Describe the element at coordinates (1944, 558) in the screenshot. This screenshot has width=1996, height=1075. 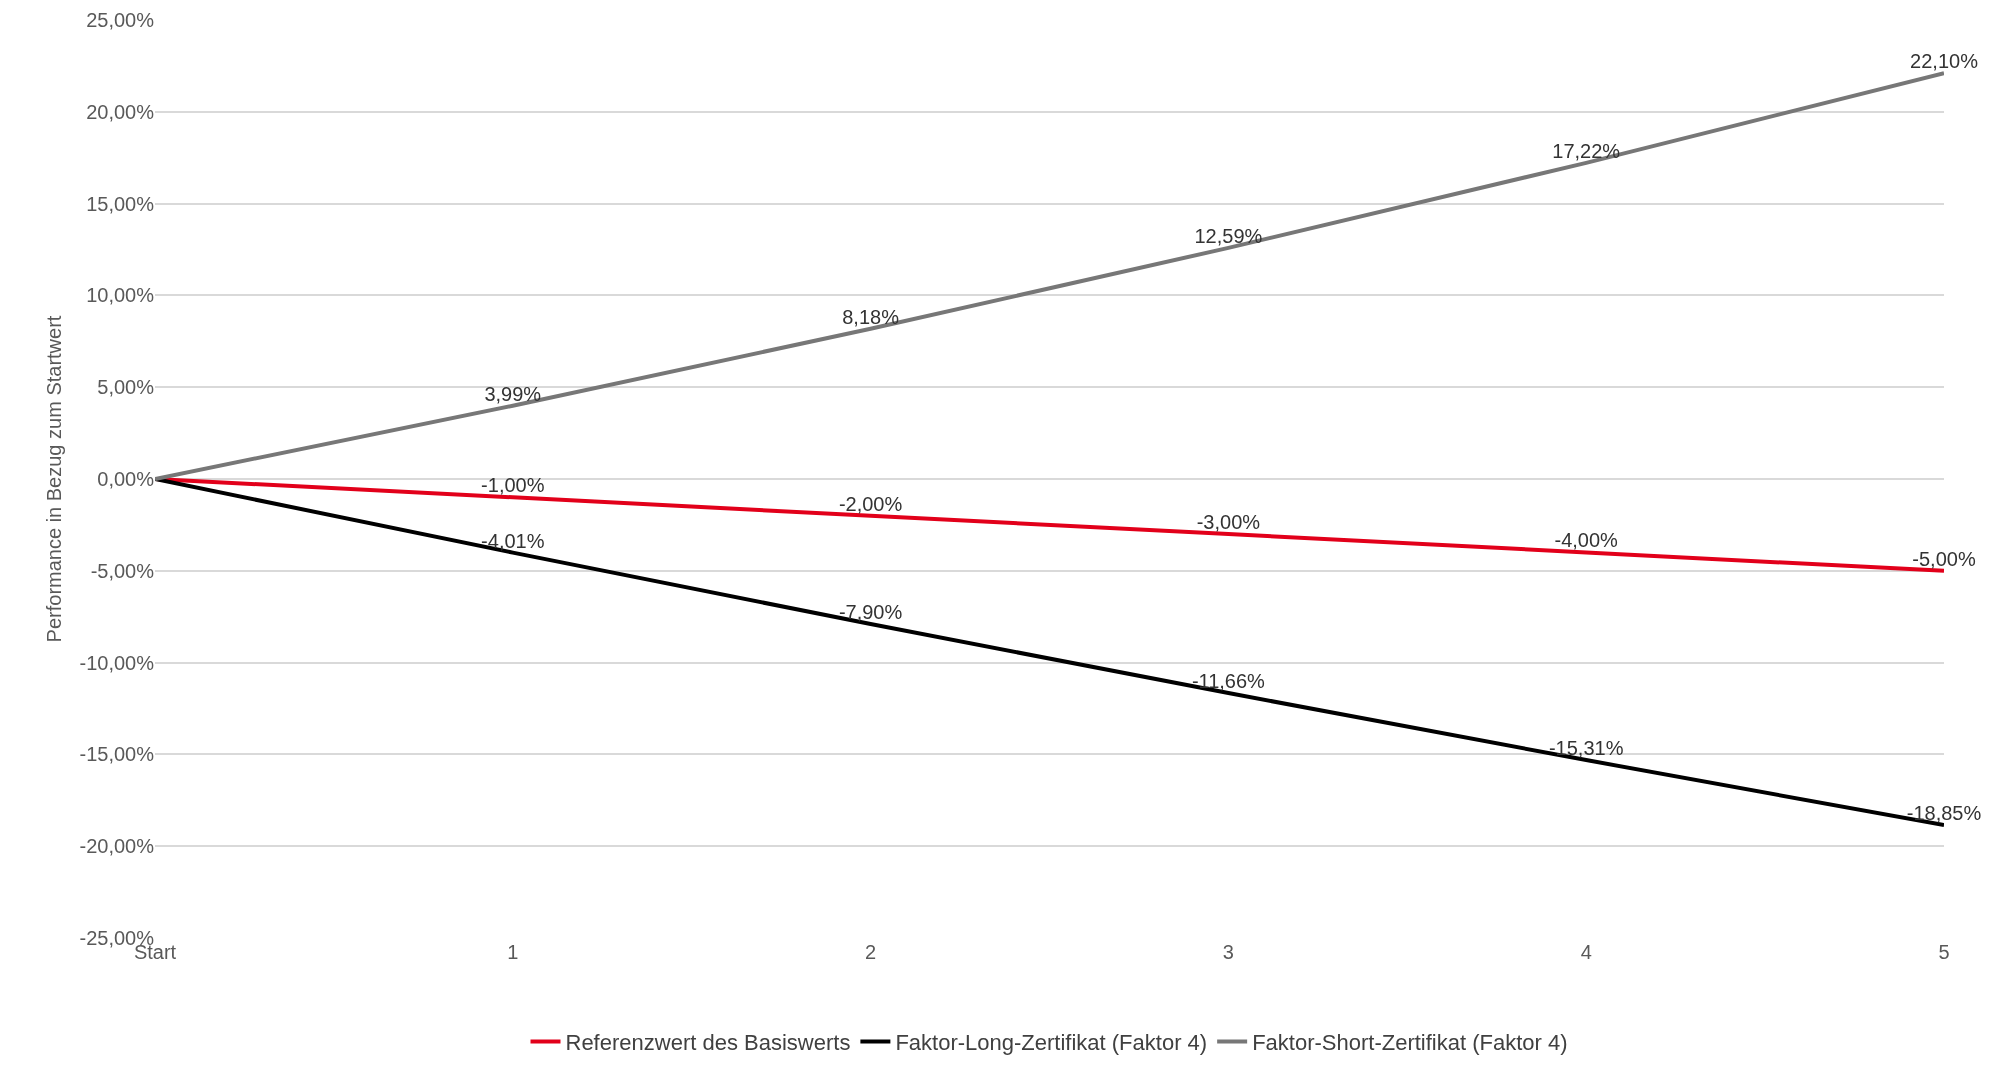
I see `data-label: -5,00%` at that location.